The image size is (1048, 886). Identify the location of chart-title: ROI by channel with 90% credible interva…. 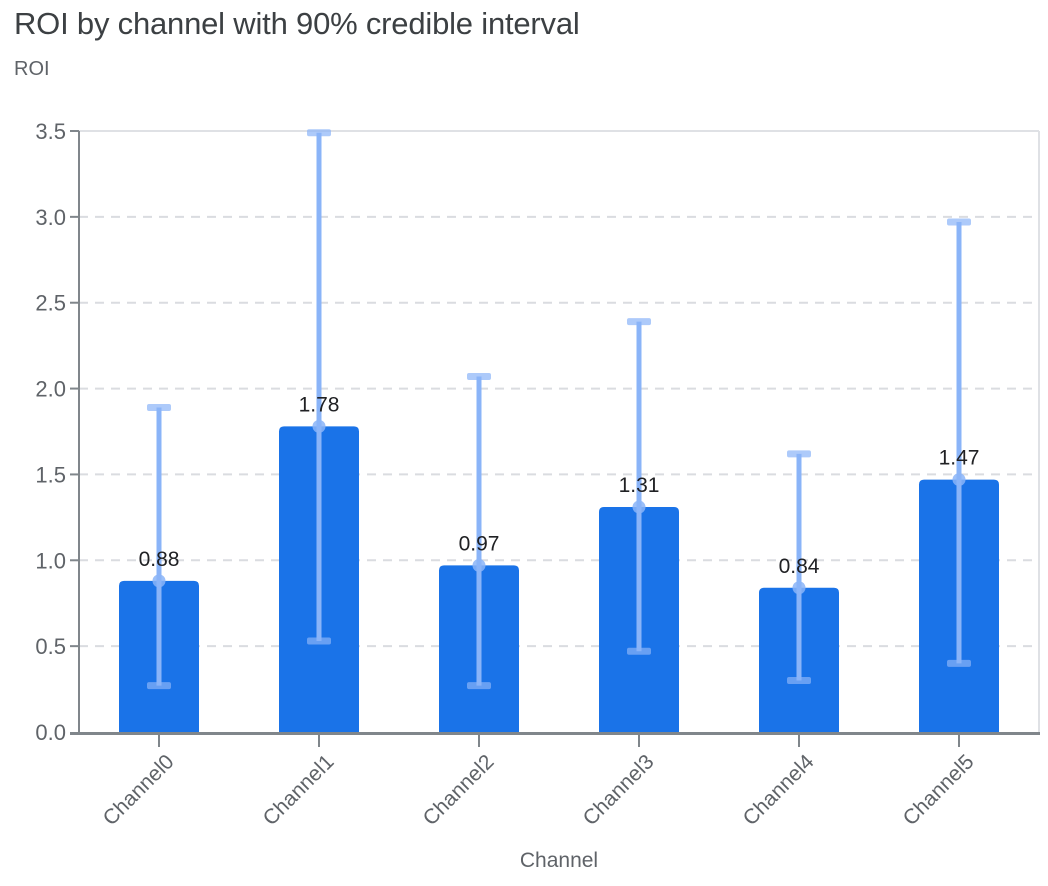
(297, 23).